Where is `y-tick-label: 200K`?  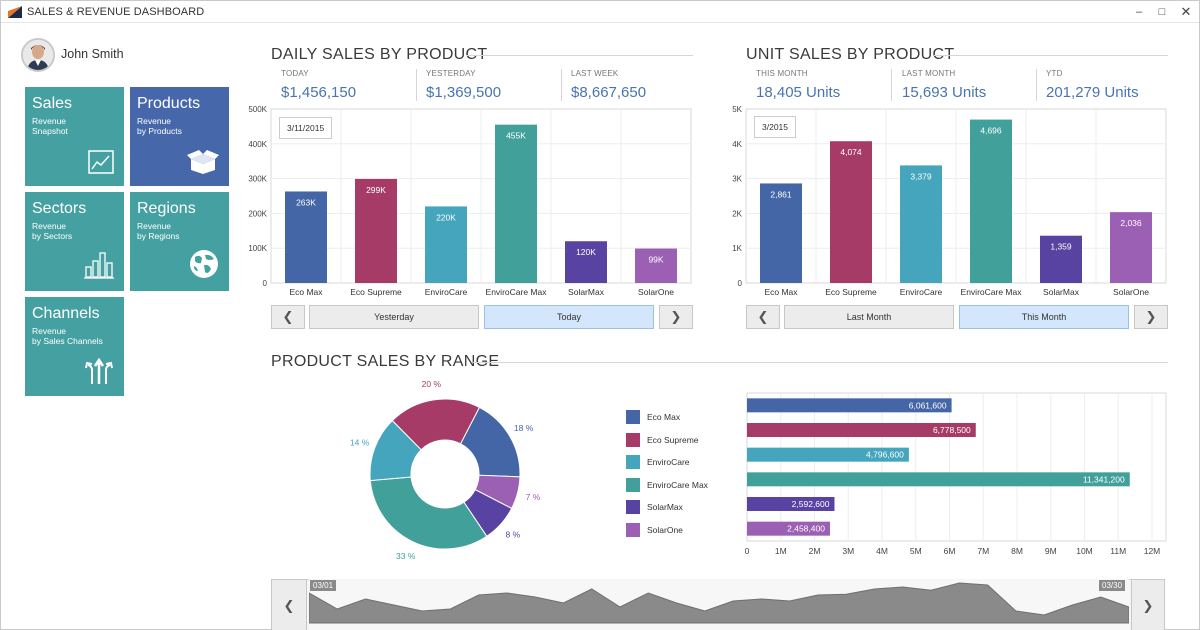
y-tick-label: 200K is located at coordinates (257, 213).